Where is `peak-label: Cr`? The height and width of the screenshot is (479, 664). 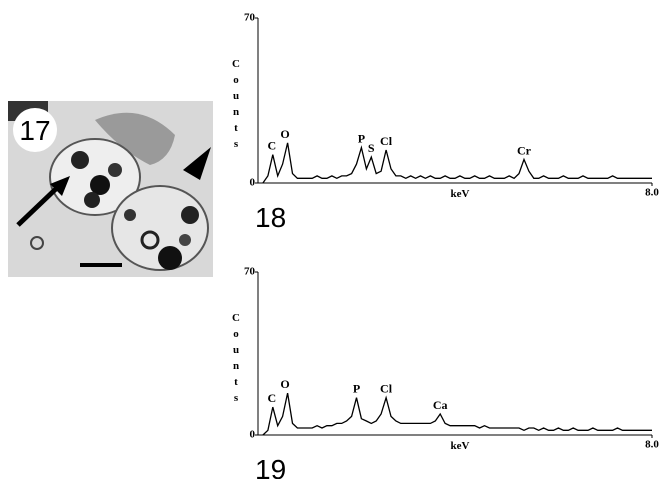
peak-label: Cr is located at coordinates (524, 150).